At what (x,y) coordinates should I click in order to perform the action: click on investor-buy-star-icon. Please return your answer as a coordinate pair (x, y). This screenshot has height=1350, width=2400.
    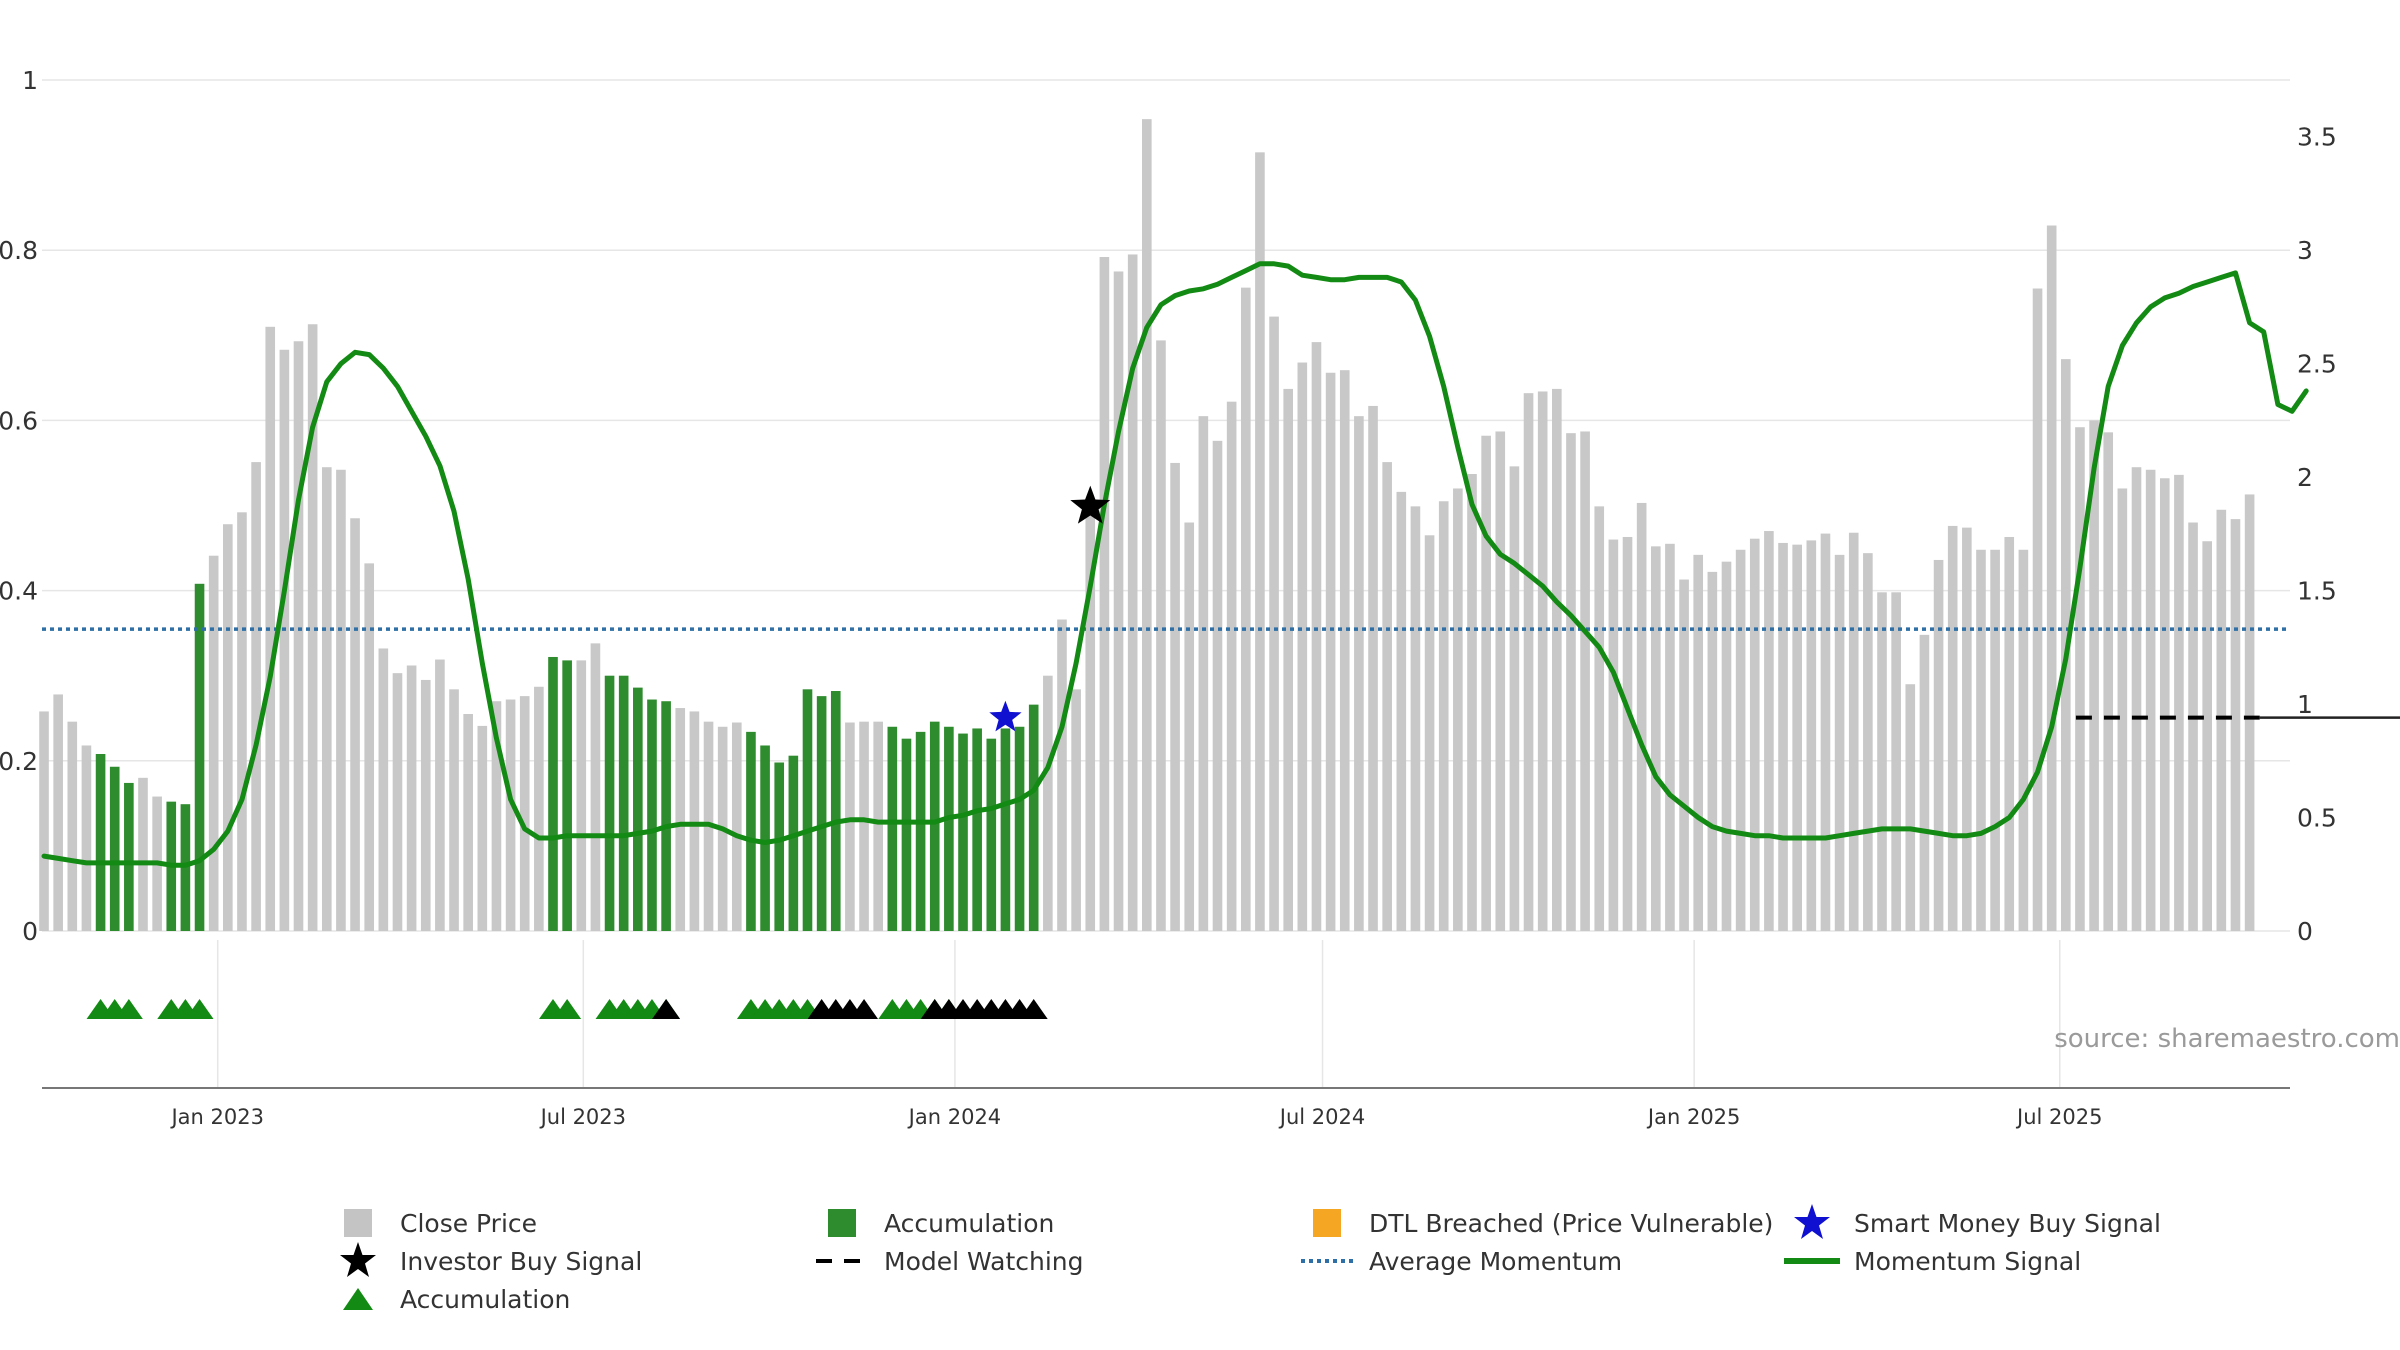
    Looking at the image, I should click on (358, 1259).